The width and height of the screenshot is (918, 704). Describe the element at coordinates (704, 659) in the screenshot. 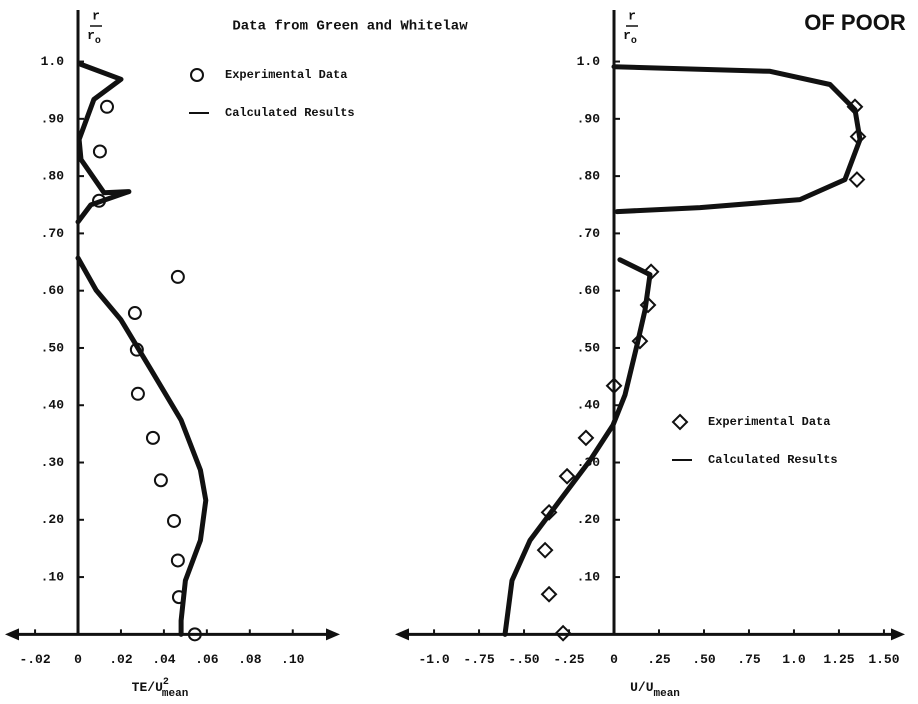

I see `x-tick-label: .50` at that location.